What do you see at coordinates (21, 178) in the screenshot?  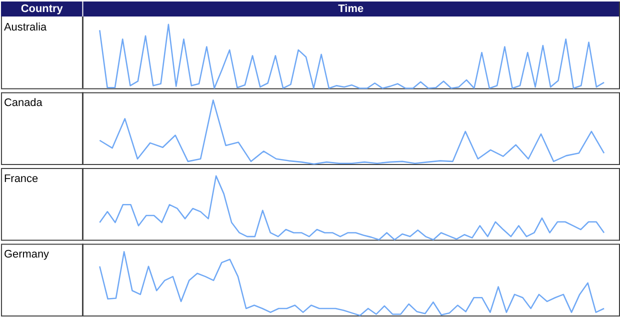 I see `chart-title: France` at bounding box center [21, 178].